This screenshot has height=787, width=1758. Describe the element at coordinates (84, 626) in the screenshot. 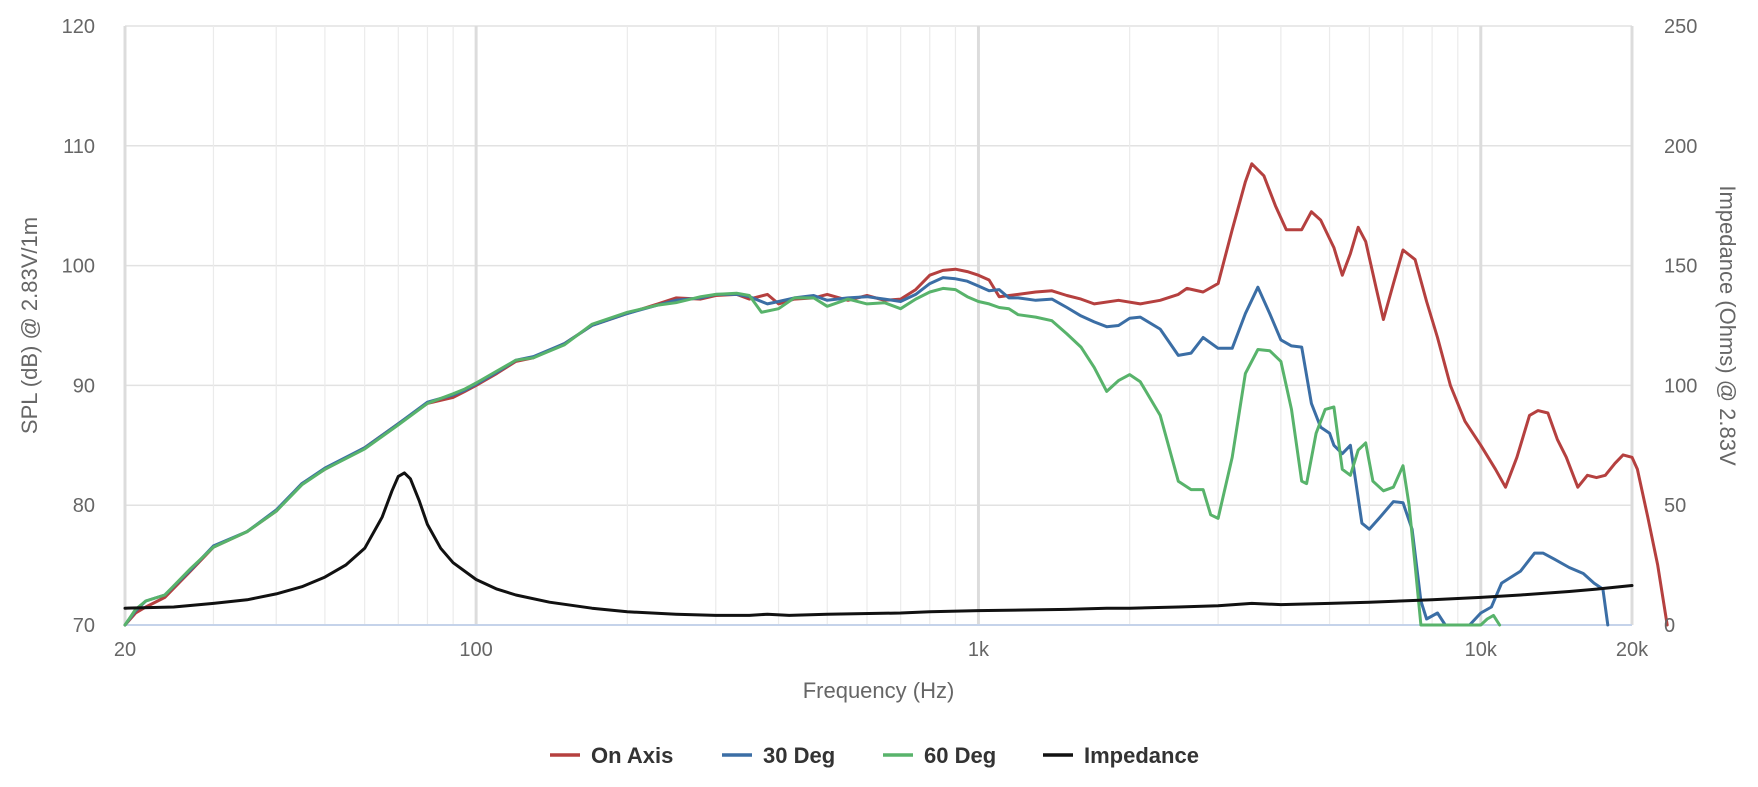

I see `y-tick-label: 70` at that location.